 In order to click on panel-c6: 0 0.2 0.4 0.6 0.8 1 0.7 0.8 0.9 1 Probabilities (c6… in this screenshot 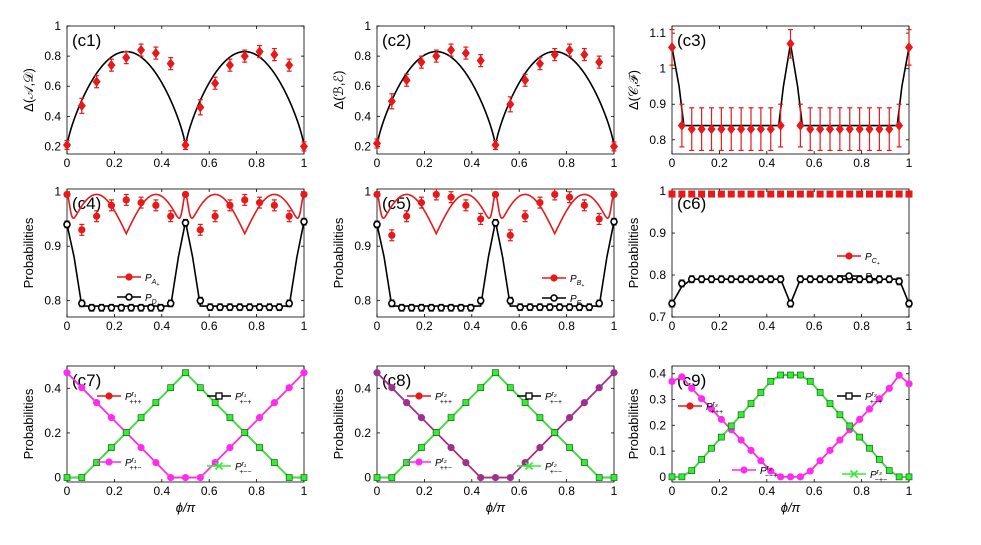, I will do `click(769, 258)`.